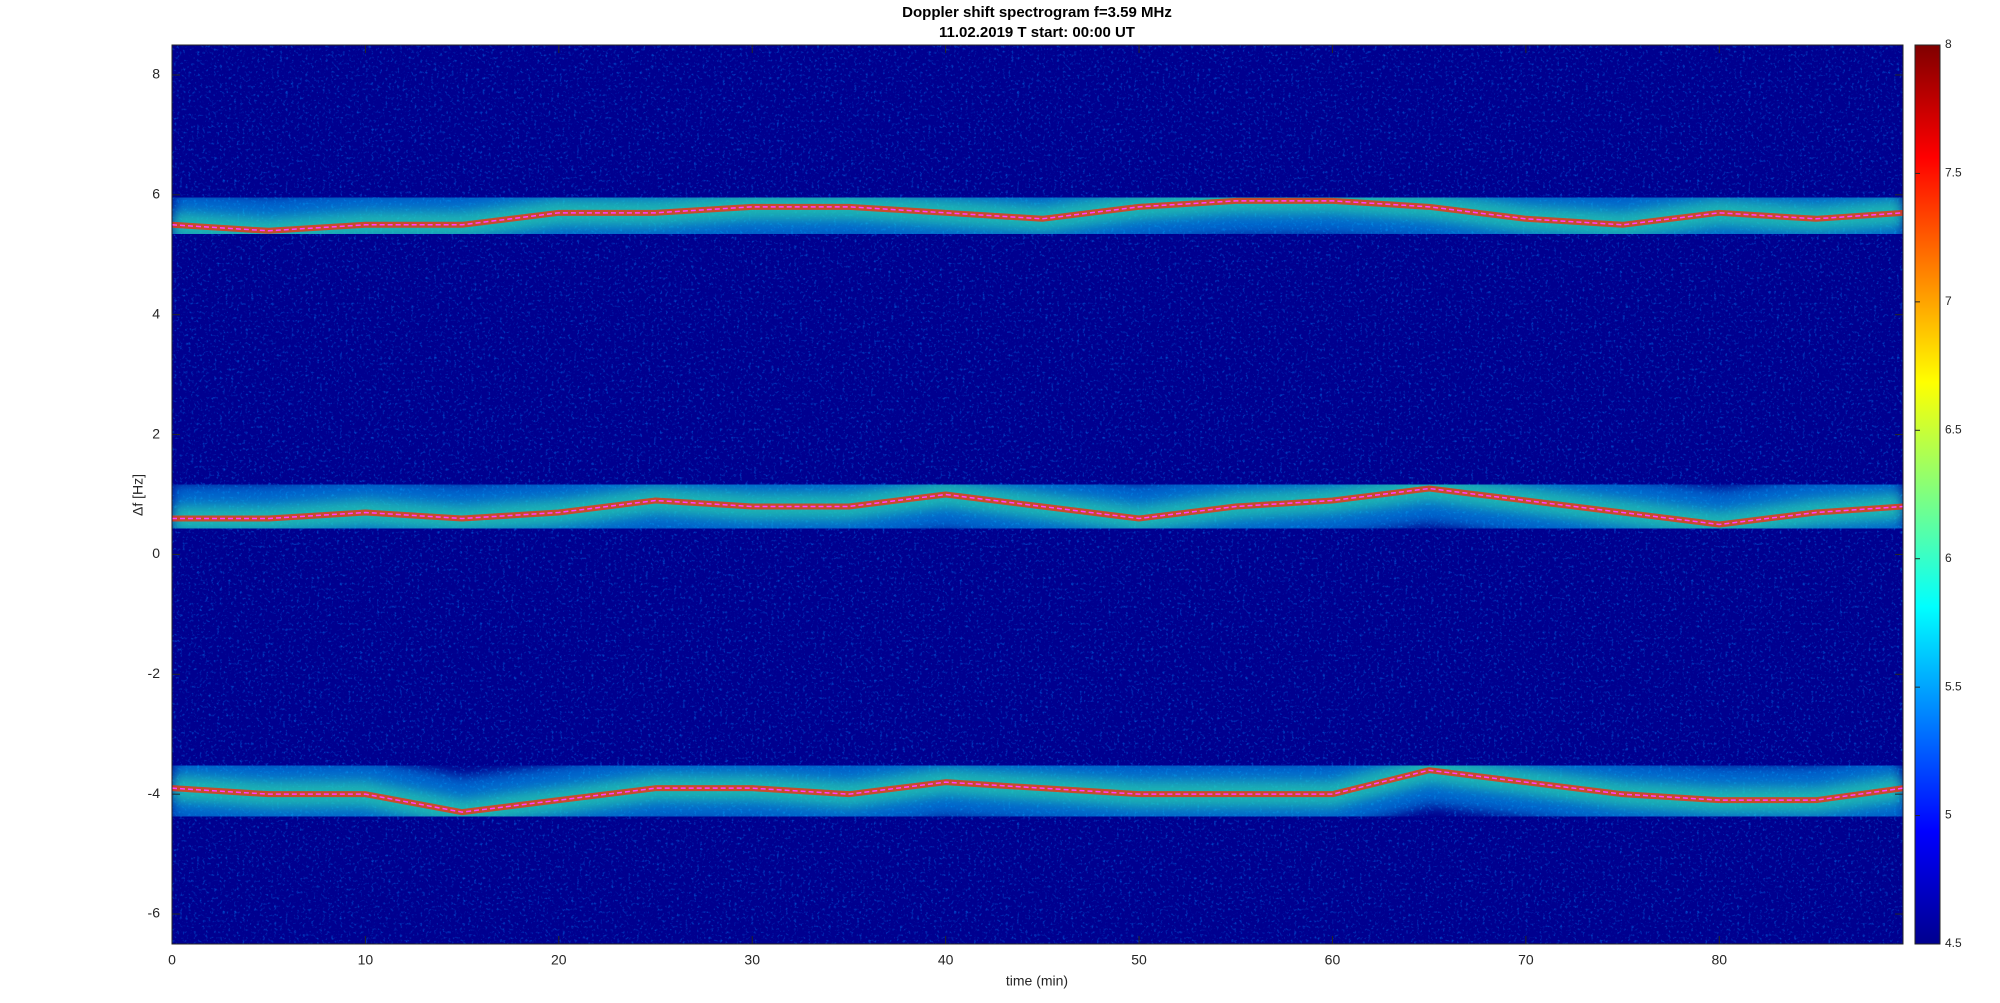 The image size is (2000, 1003). I want to click on colorbar-tick-label: 7.5, so click(1953, 173).